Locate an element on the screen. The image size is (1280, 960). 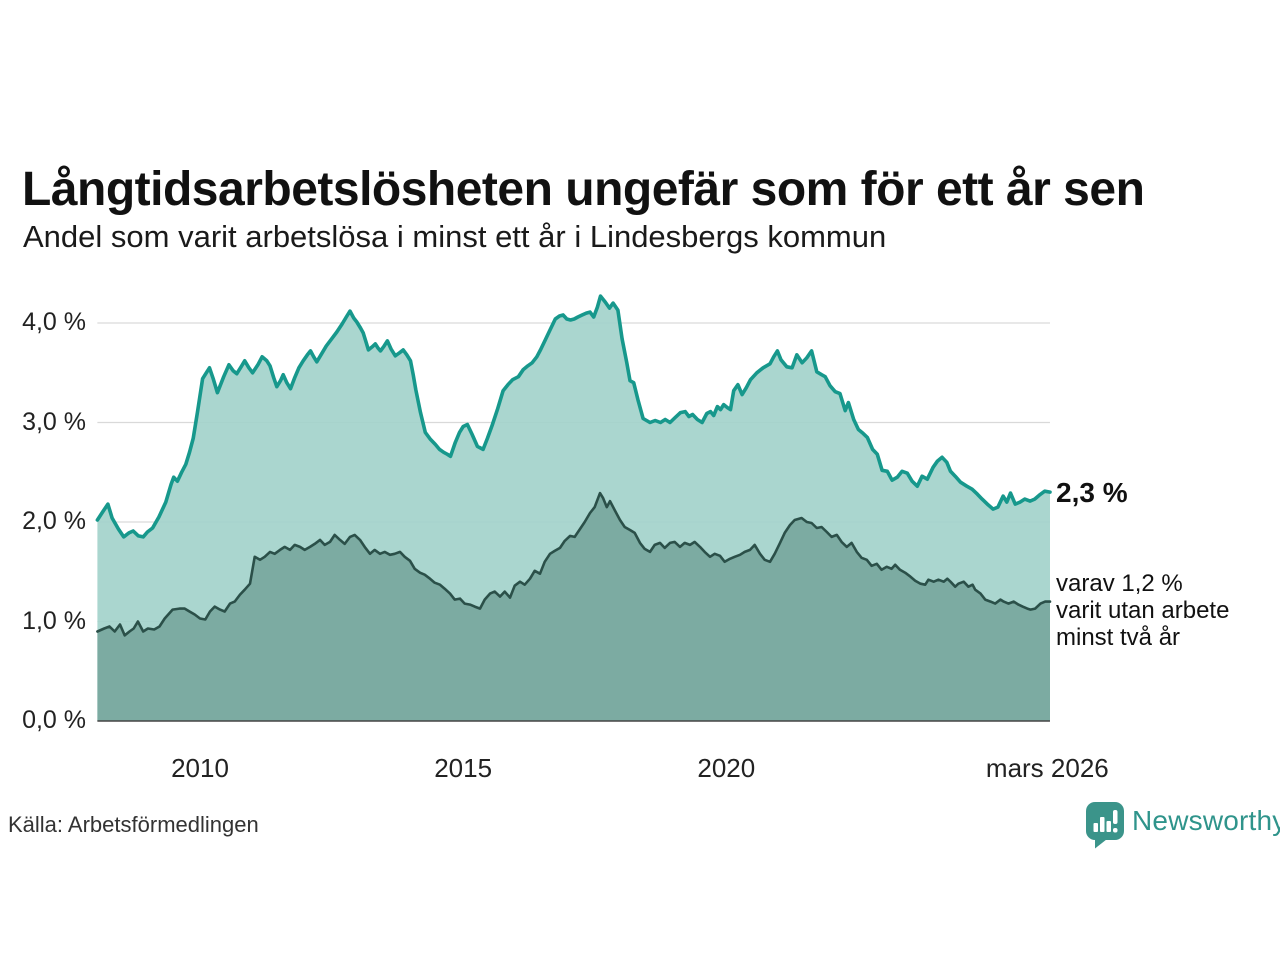
y-axis-tick-label: 1,0 % is located at coordinates (54, 620).